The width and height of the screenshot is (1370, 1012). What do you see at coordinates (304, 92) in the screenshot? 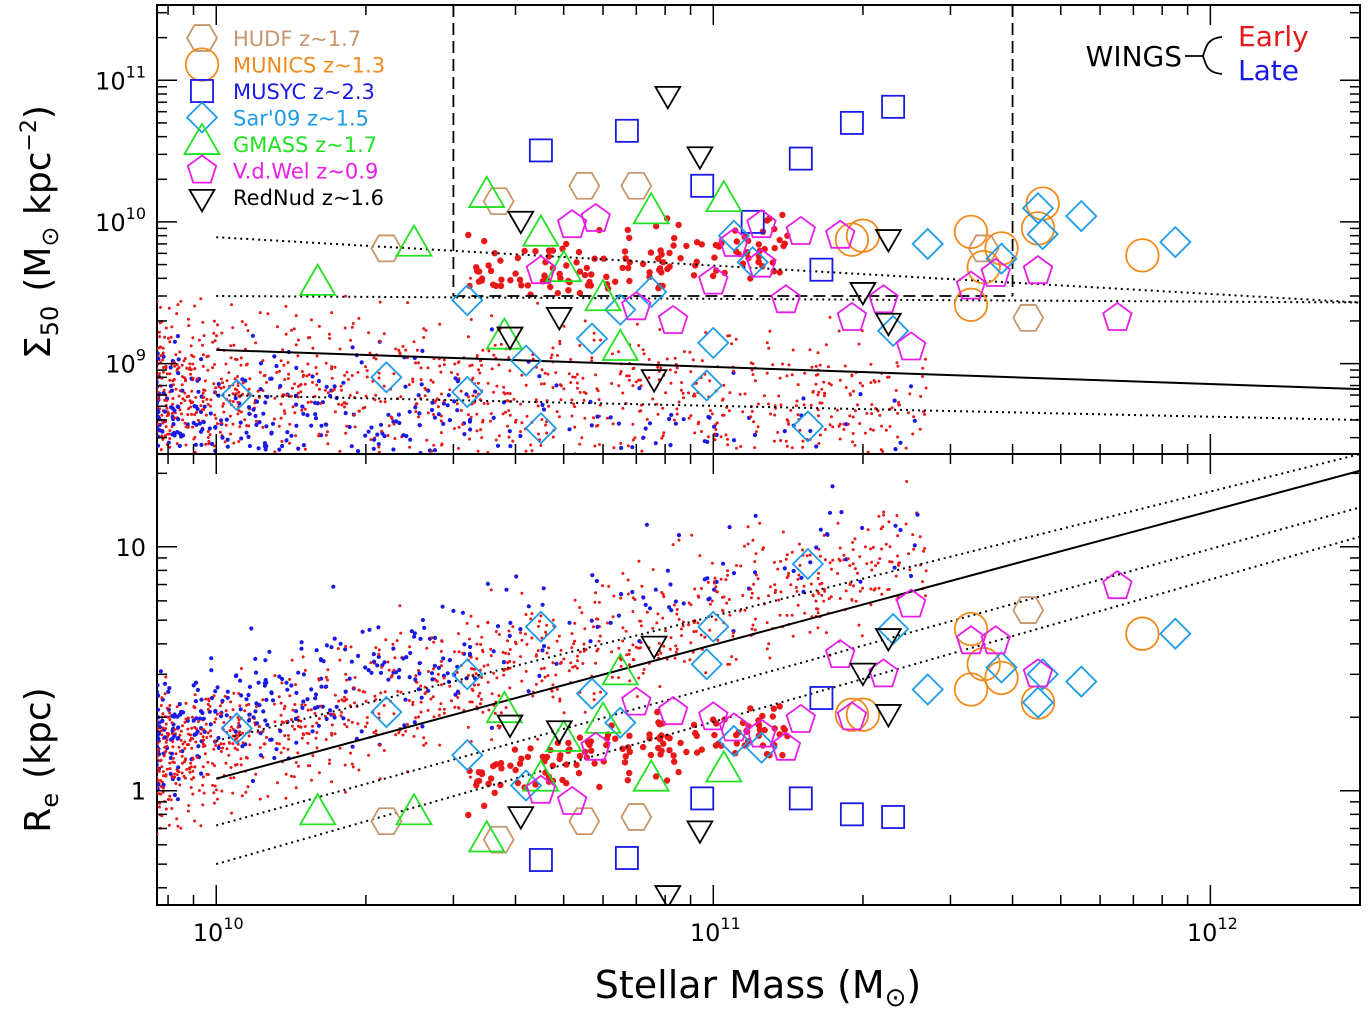
I see `legend-label: MUSYC z~2.3` at bounding box center [304, 92].